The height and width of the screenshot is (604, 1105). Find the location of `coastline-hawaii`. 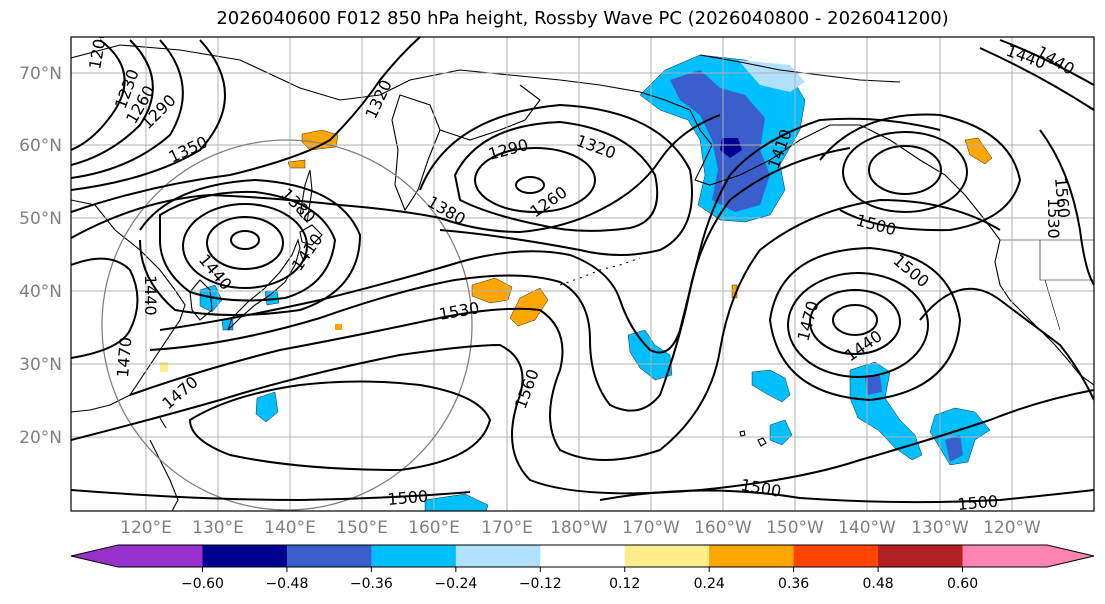

coastline-hawaii is located at coordinates (753, 438).